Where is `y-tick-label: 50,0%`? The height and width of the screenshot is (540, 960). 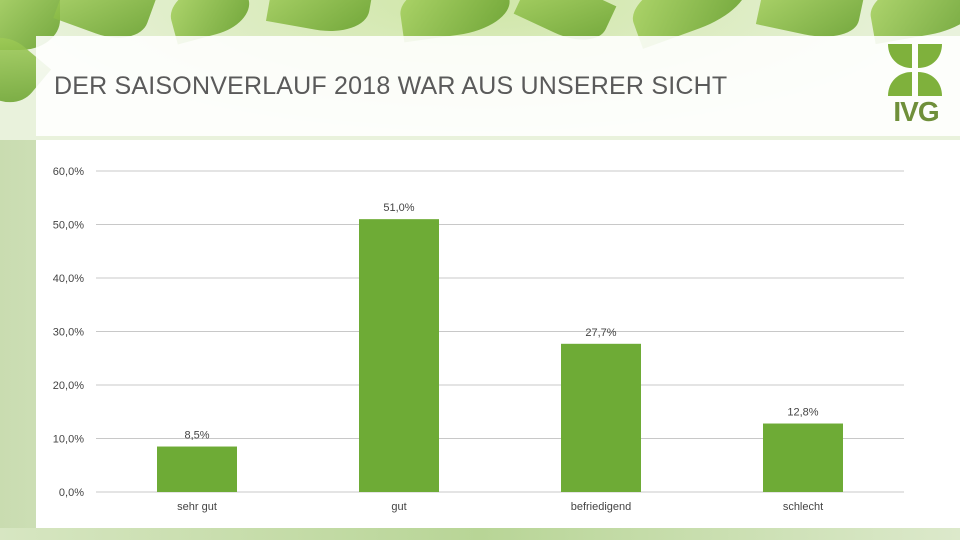 y-tick-label: 50,0% is located at coordinates (68, 226).